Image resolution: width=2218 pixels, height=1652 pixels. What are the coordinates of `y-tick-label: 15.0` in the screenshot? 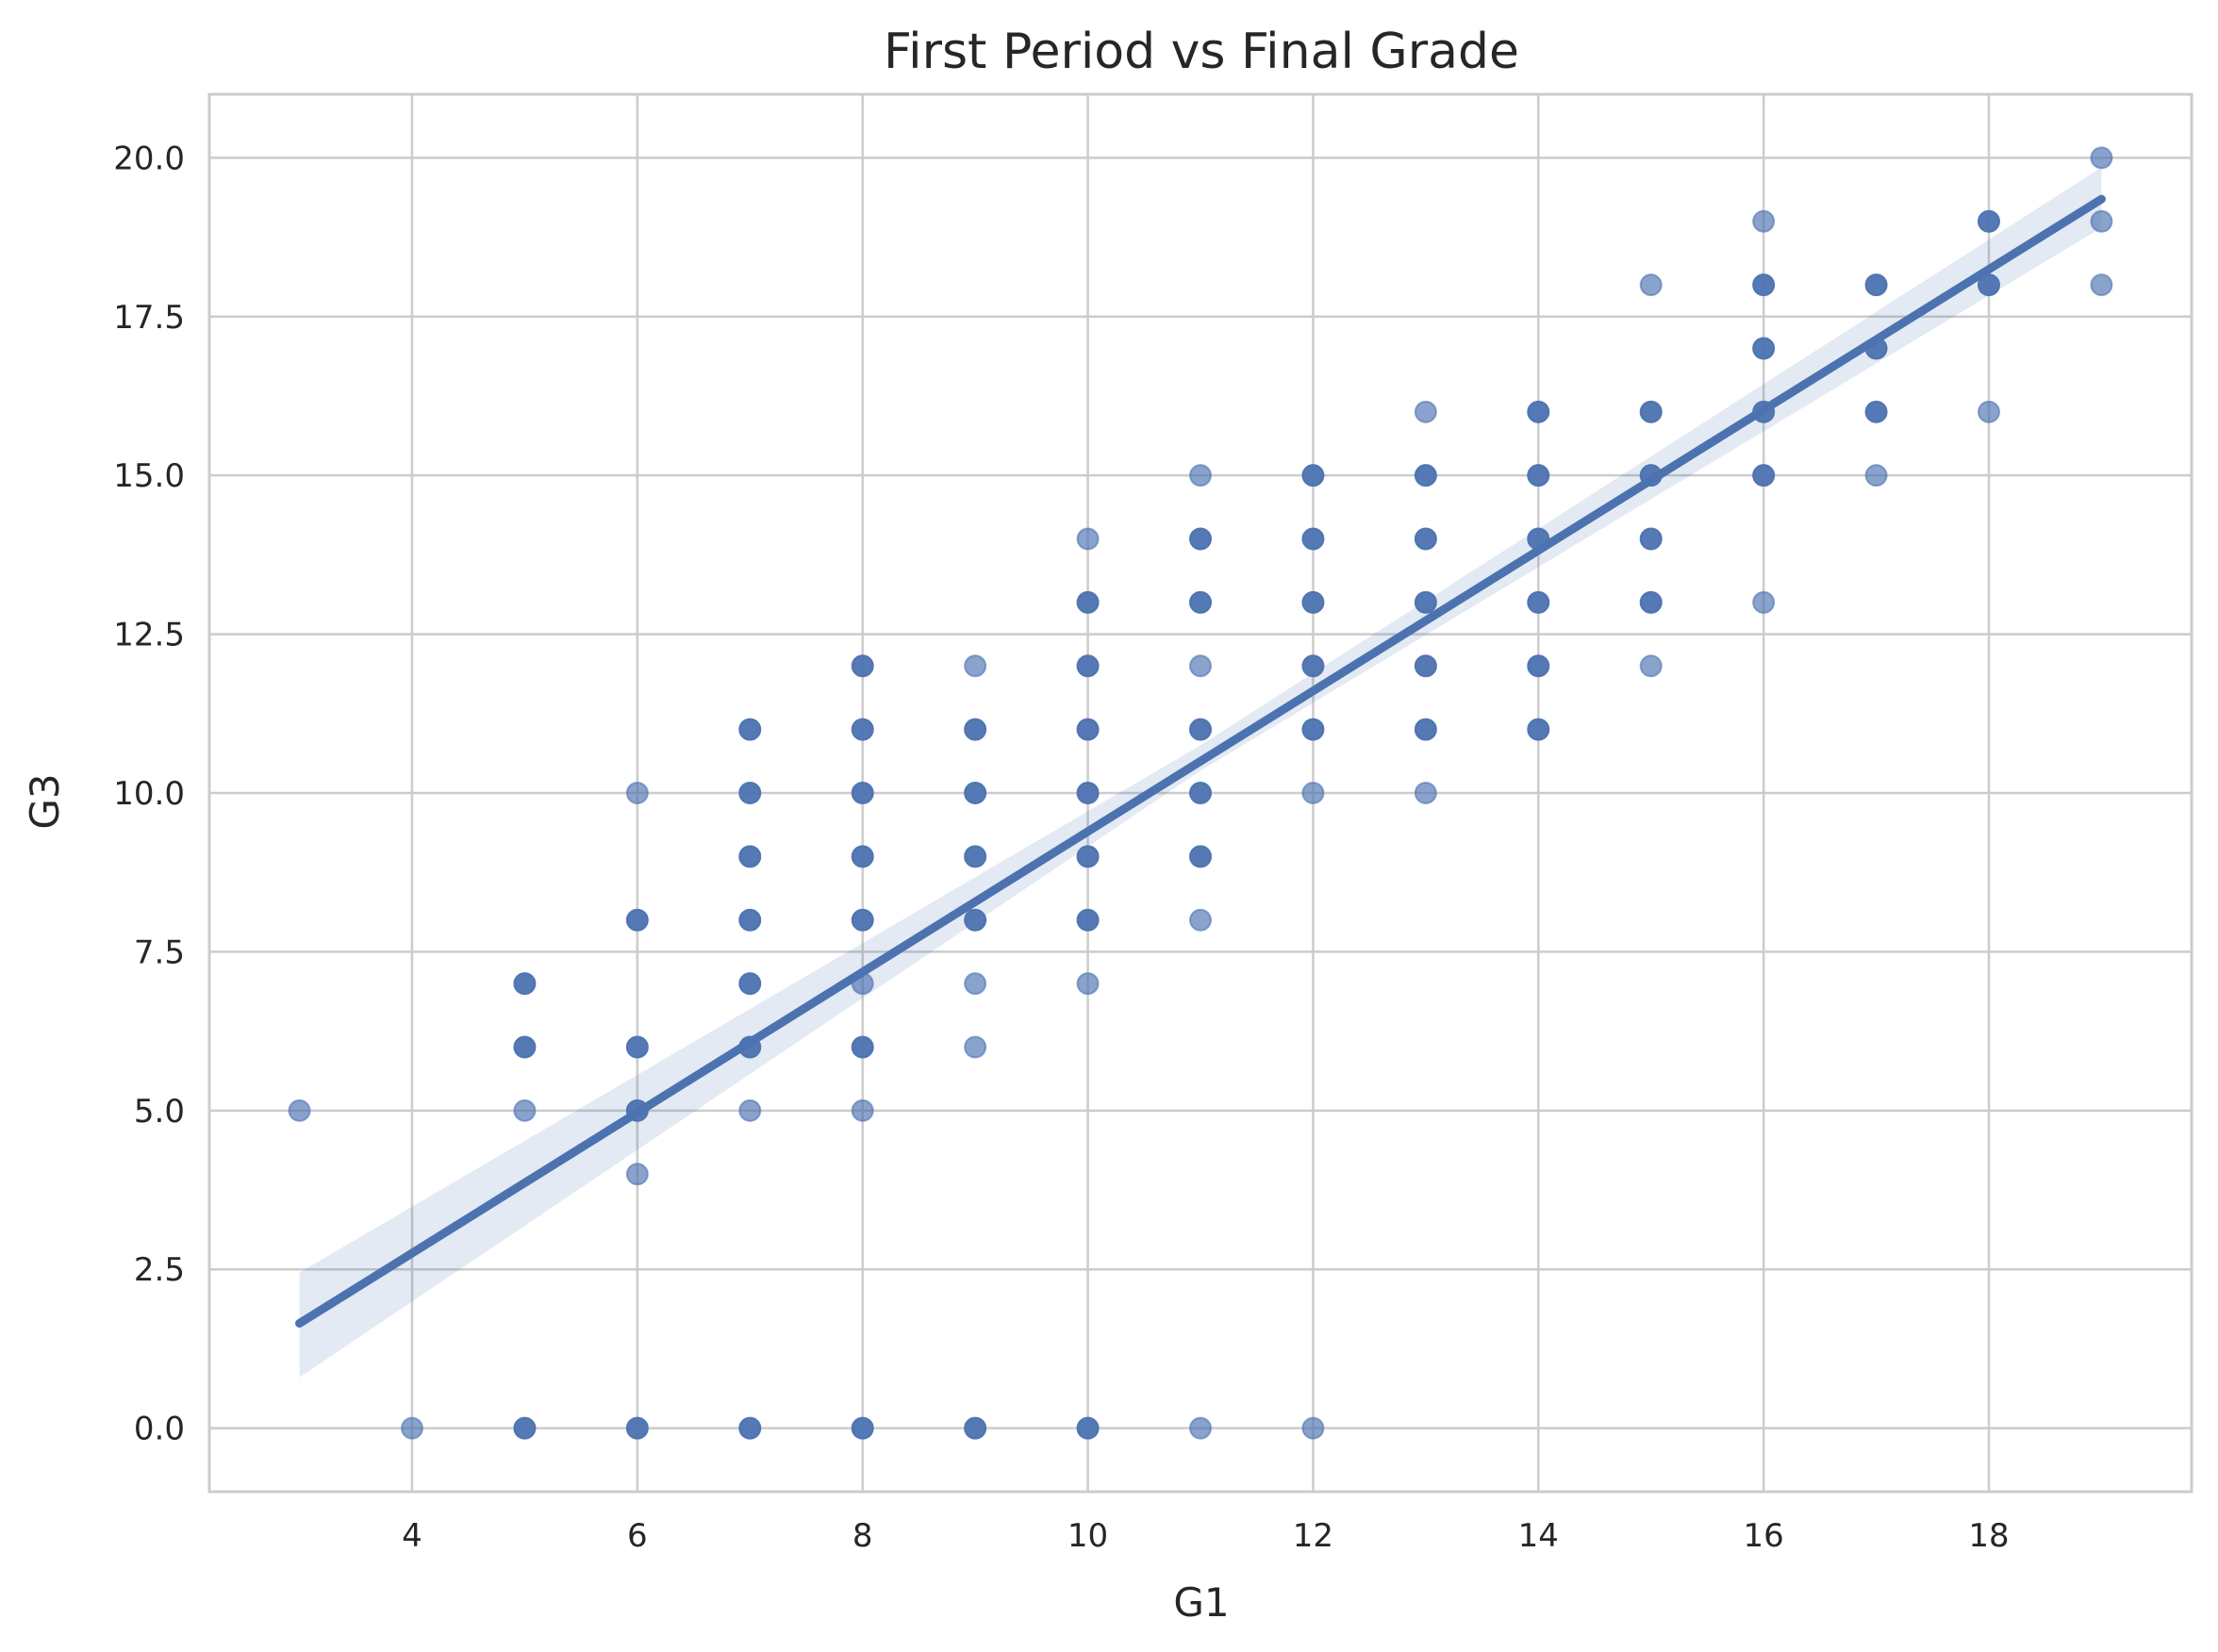 It's located at (149, 476).